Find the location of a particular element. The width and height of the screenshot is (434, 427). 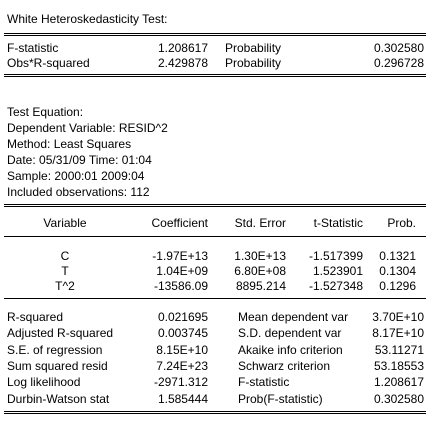

test-equation-line: Test Equation: is located at coordinates (45, 112).